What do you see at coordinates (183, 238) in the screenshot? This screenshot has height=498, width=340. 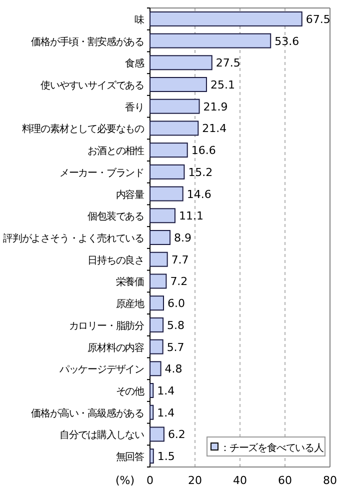 I see `data-label: 8.9` at bounding box center [183, 238].